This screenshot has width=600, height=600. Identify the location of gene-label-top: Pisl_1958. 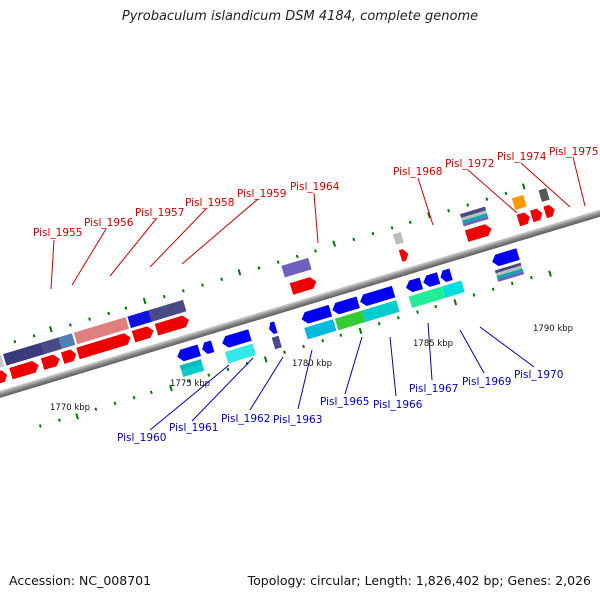
(209, 203).